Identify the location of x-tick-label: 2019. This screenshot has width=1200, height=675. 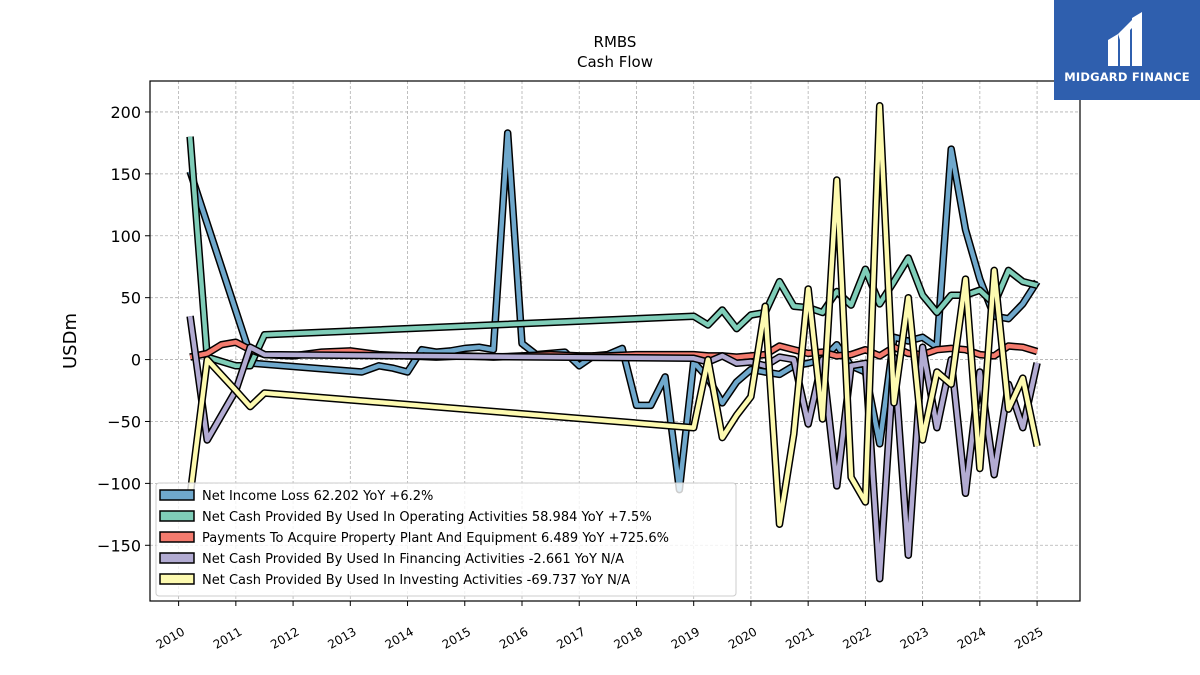
(685, 637).